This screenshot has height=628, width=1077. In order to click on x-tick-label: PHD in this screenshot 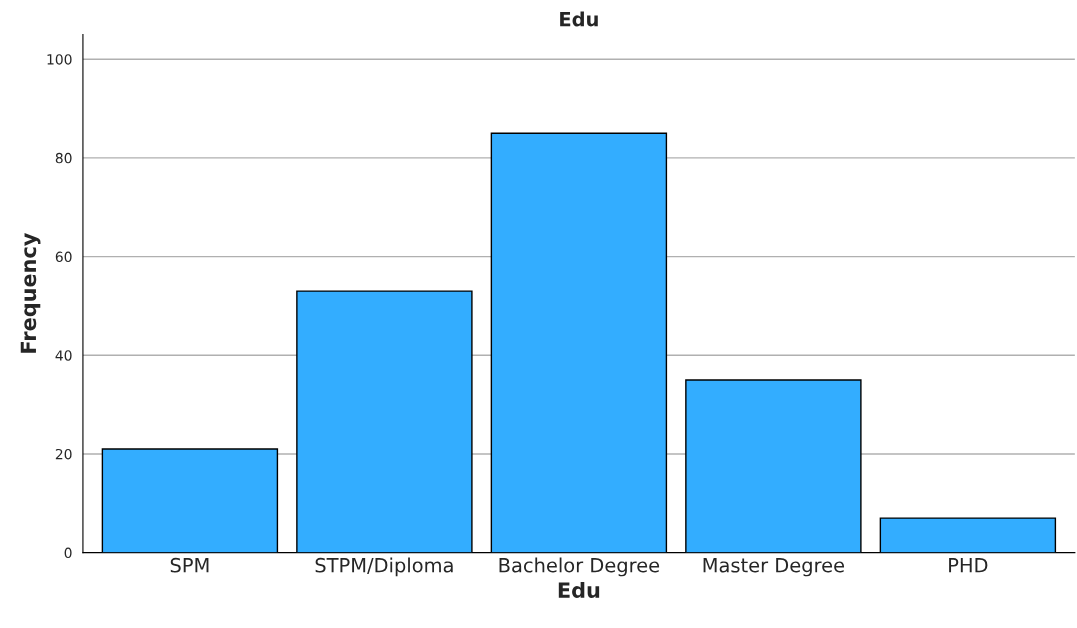, I will do `click(968, 565)`.